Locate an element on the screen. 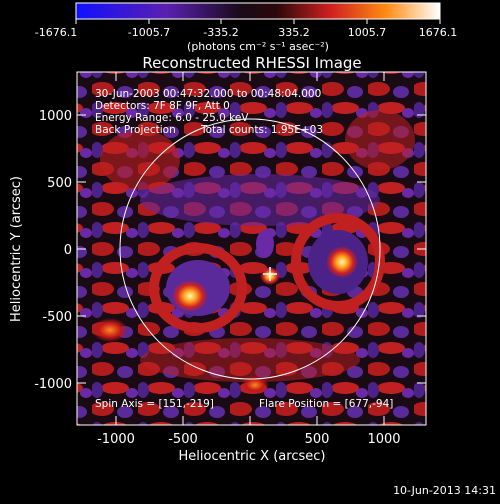 This screenshot has height=504, width=500. plot-title: Reconstructed RHESSI Image is located at coordinates (251, 63).